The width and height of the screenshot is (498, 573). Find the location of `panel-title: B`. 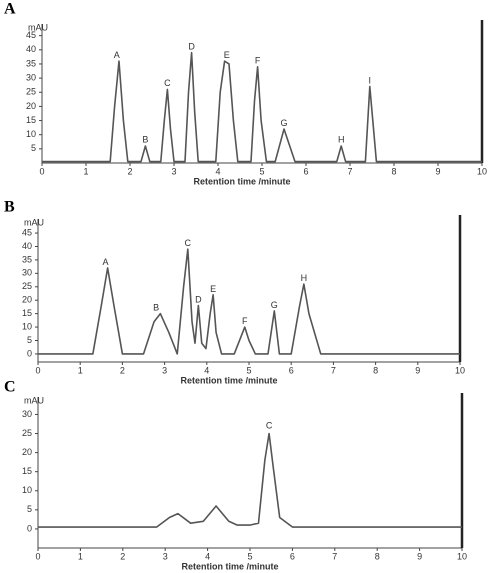

panel-title: B is located at coordinates (9, 207).